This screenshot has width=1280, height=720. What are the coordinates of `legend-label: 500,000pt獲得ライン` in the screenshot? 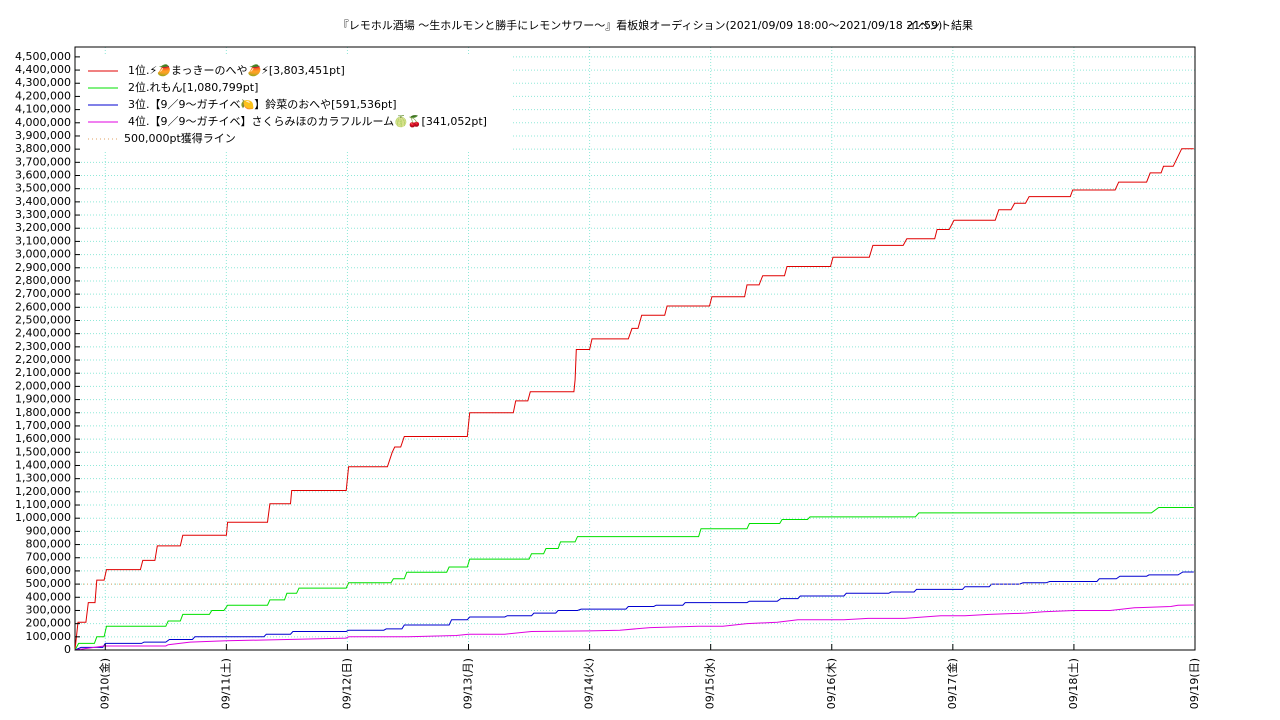 It's located at (180, 138).